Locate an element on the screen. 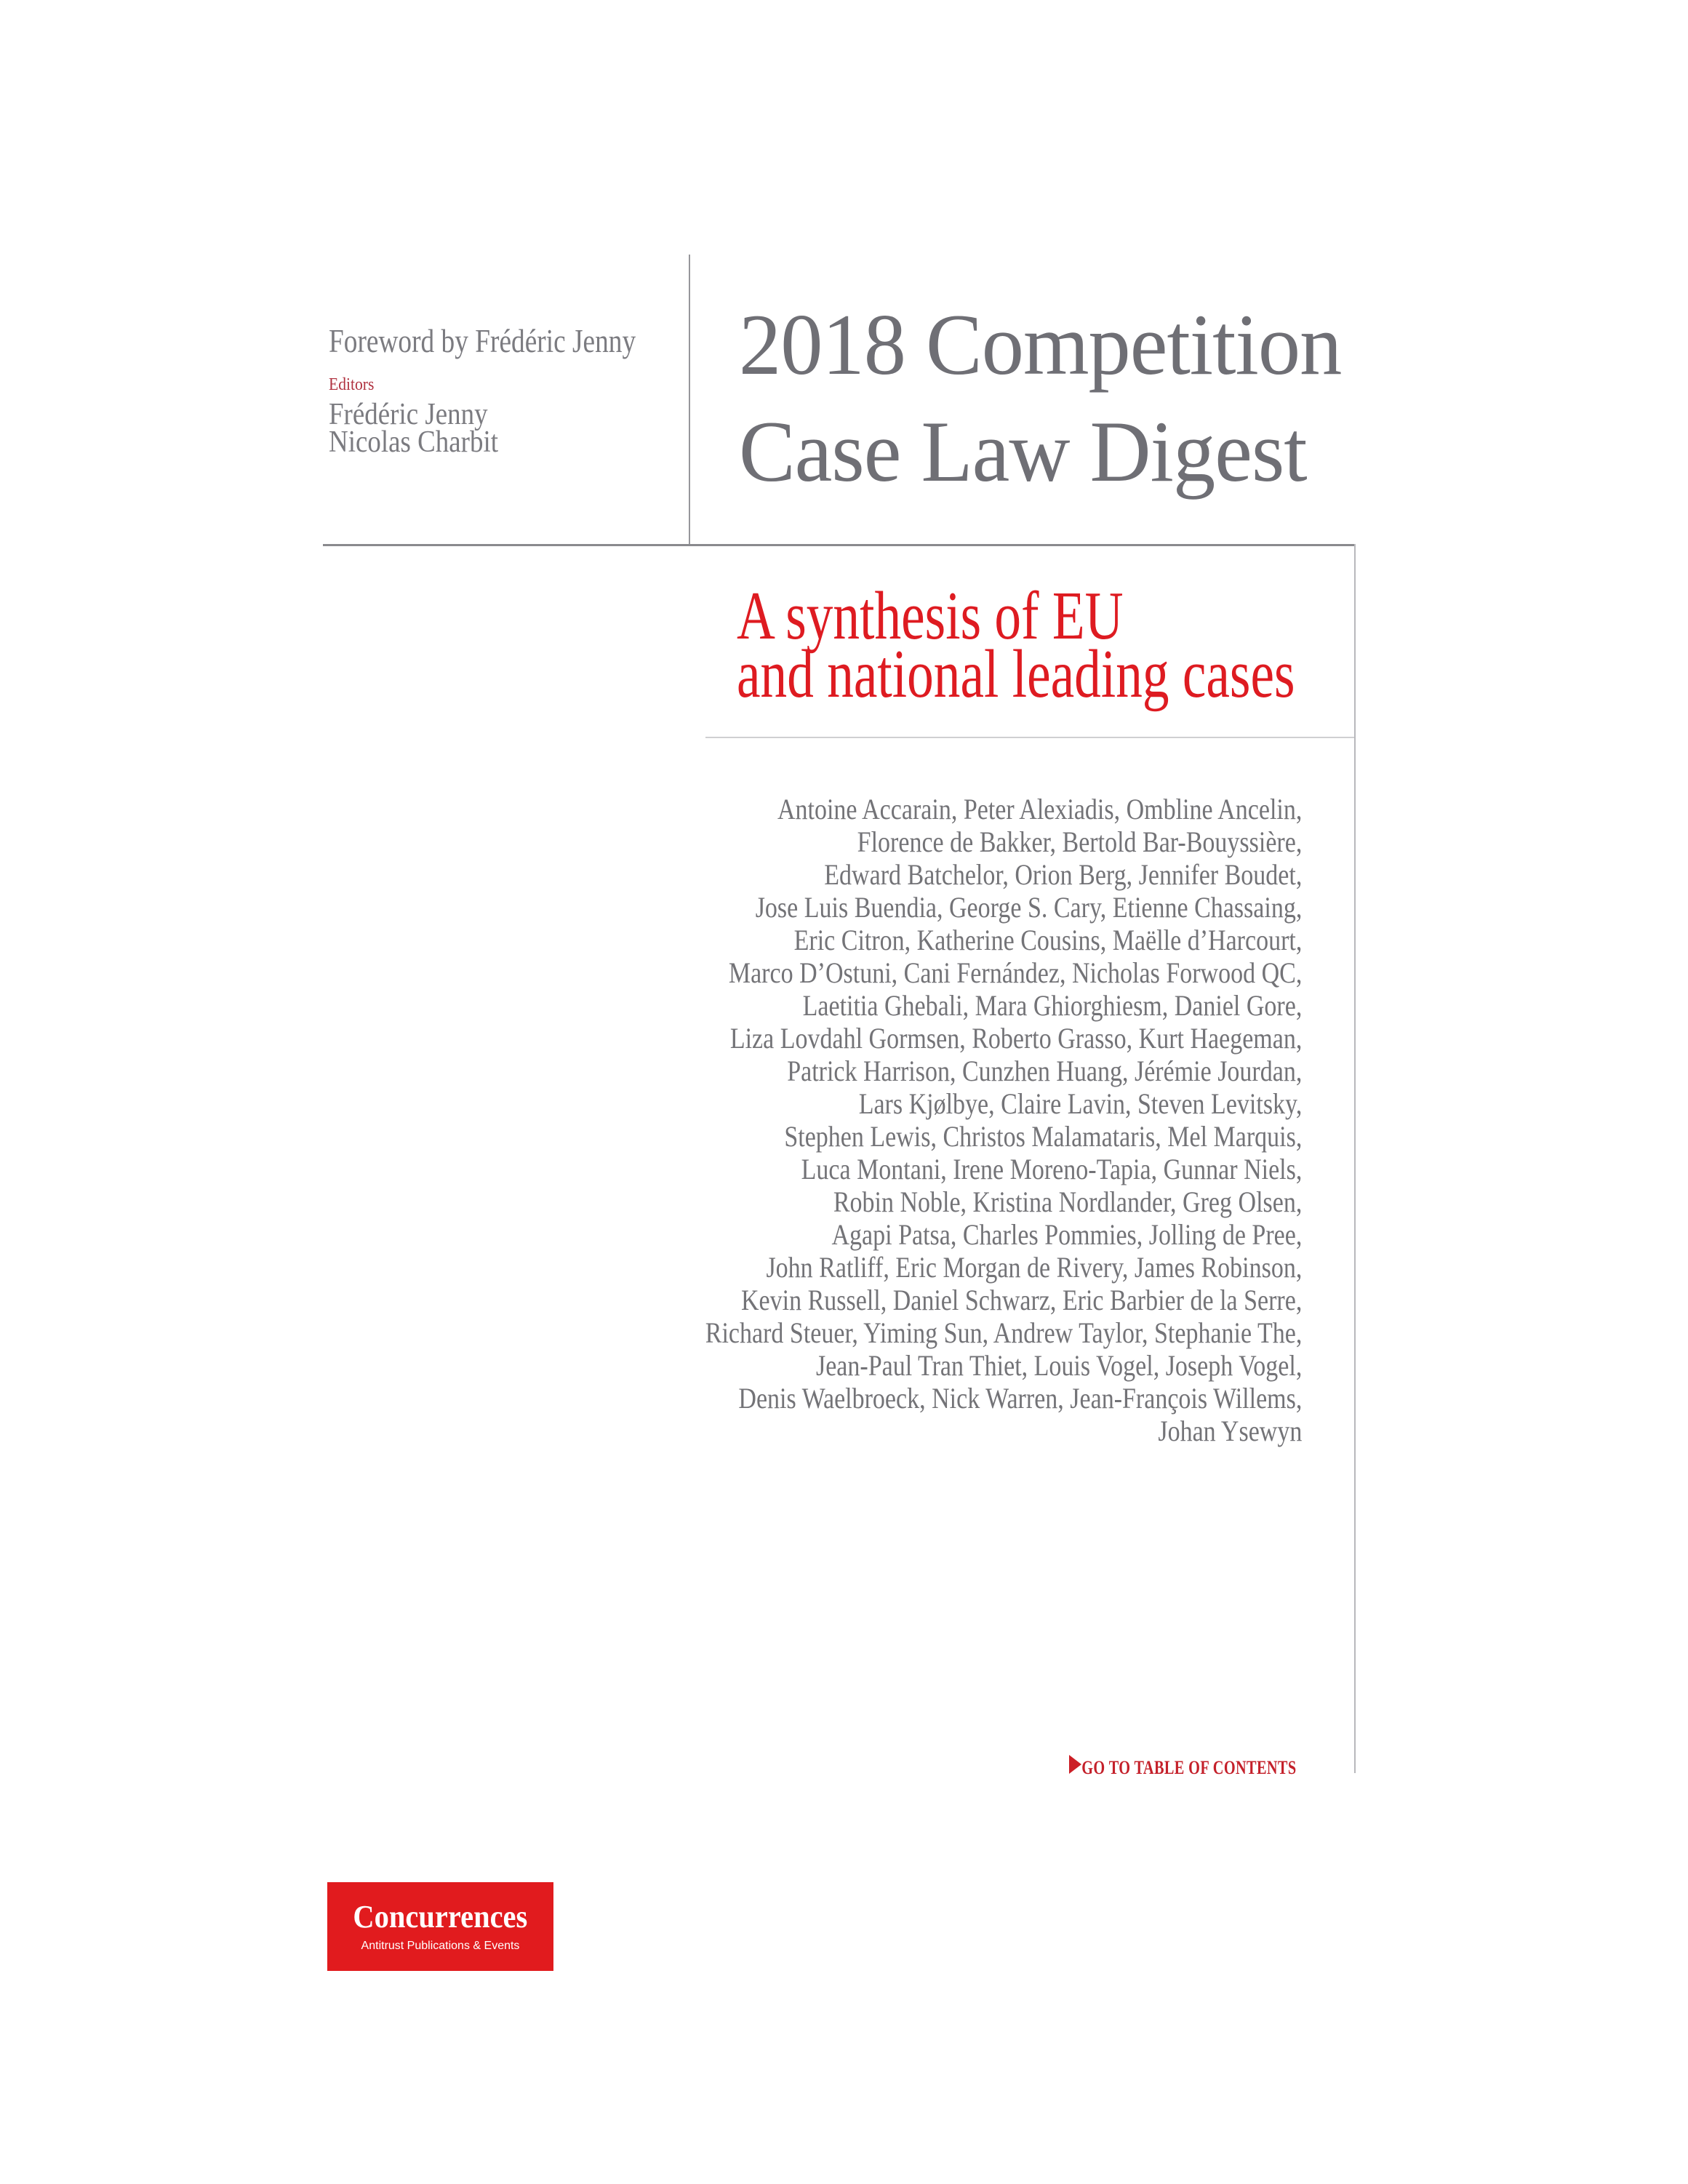 This screenshot has width=1688, height=2184. editors-label: Editors is located at coordinates (352, 384).